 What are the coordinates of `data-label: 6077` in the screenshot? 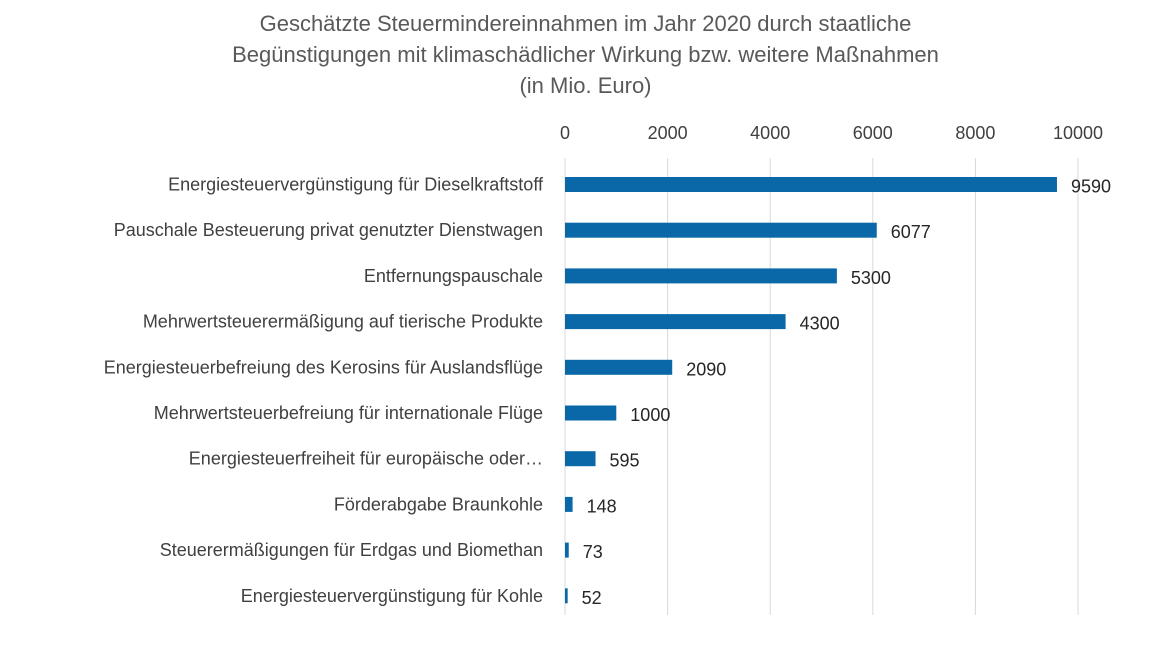 It's located at (911, 232).